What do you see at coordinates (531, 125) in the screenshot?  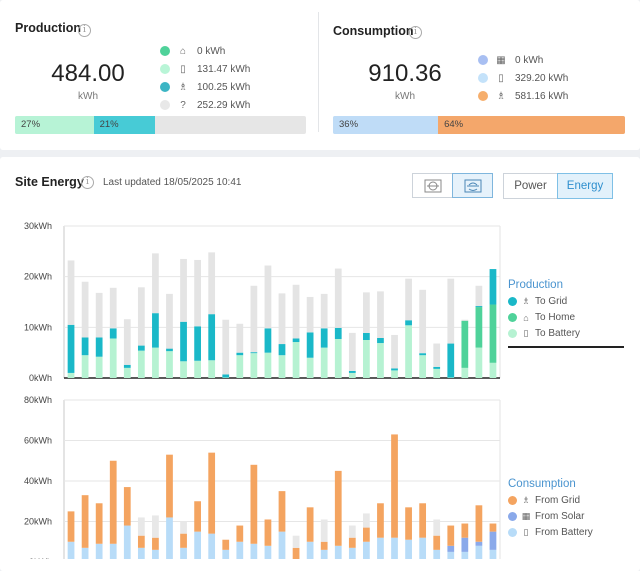 I see `consumption-share-segment: 64%` at bounding box center [531, 125].